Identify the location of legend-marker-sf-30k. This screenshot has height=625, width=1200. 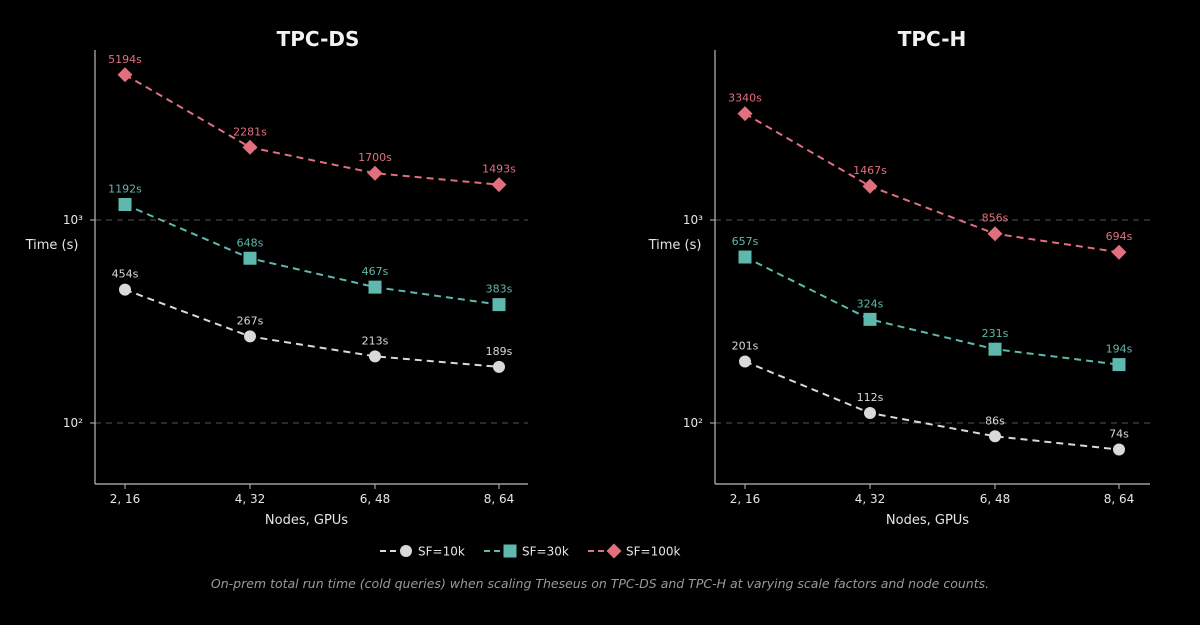
(510, 551).